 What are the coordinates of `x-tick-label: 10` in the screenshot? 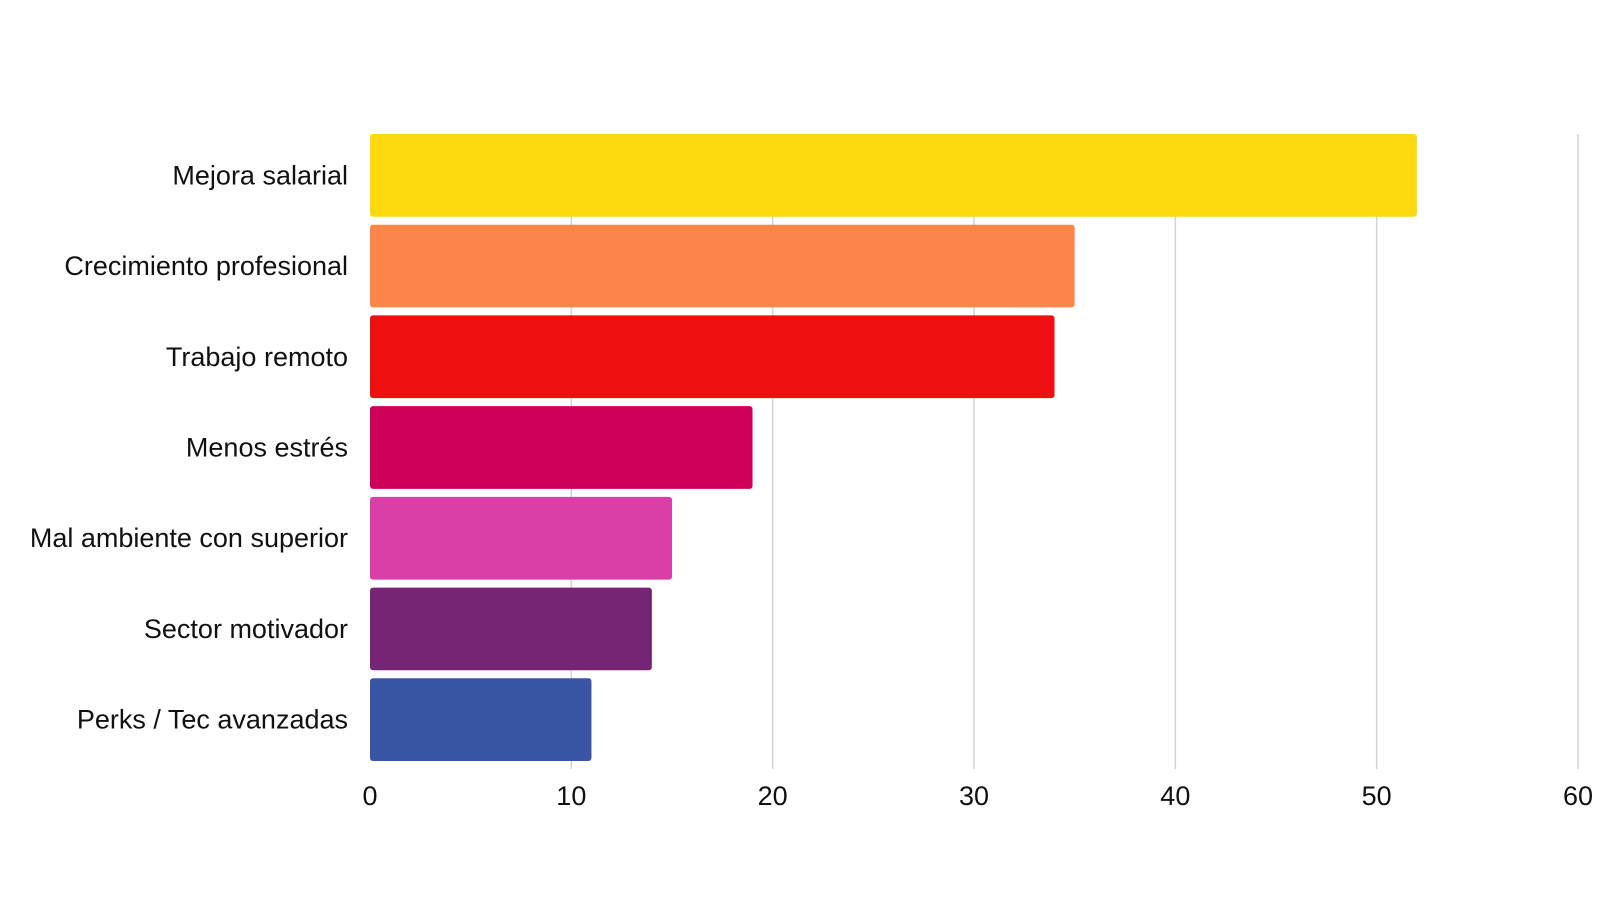 It's located at (571, 796).